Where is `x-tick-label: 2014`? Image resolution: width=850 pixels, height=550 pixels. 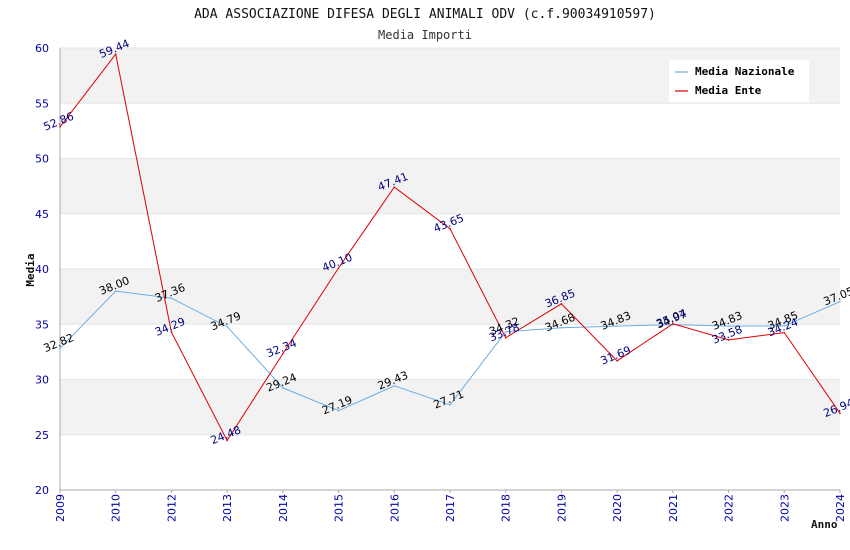
x-tick-label: 2014 is located at coordinates (283, 508).